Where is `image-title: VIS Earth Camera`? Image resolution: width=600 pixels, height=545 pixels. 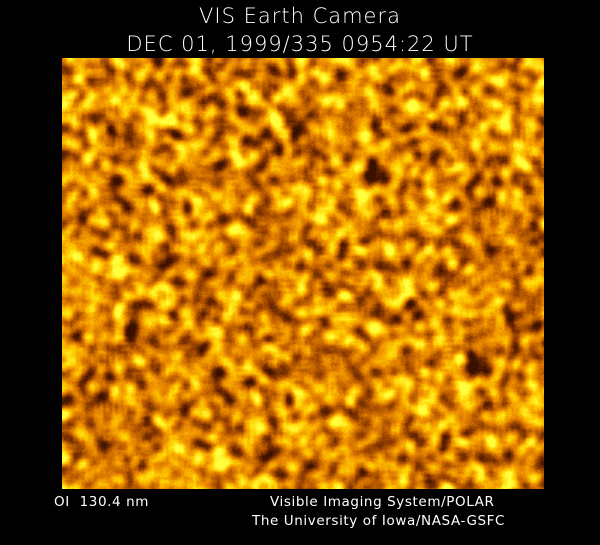
image-title: VIS Earth Camera is located at coordinates (300, 16).